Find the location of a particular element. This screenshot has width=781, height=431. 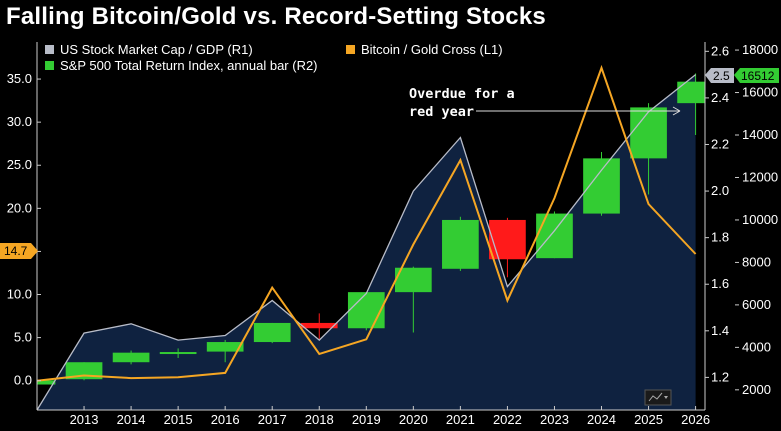

chevron-down-icon is located at coordinates (666, 397).